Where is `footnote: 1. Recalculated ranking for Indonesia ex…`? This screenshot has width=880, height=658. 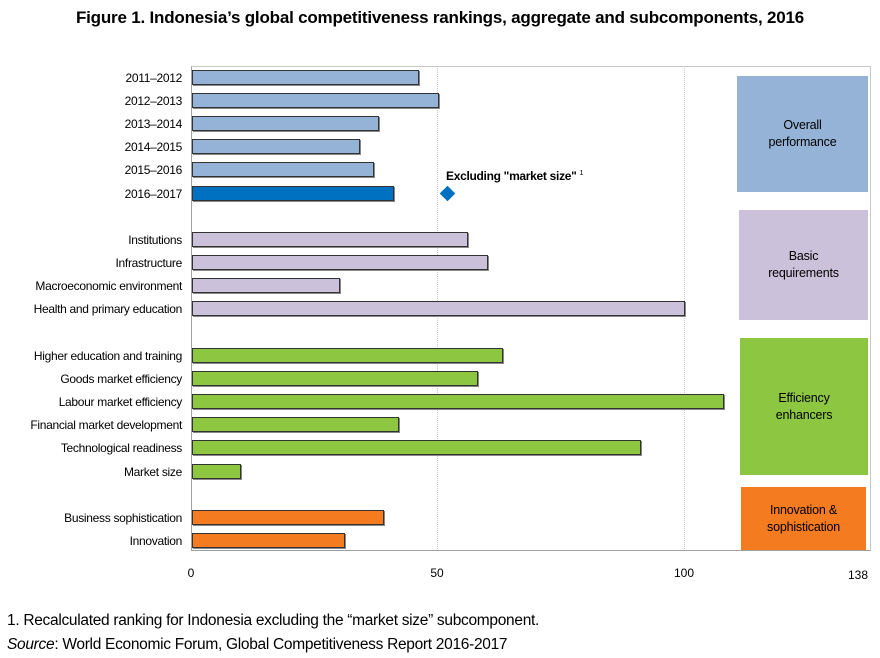
footnote: 1. Recalculated ranking for Indonesia ex… is located at coordinates (273, 620).